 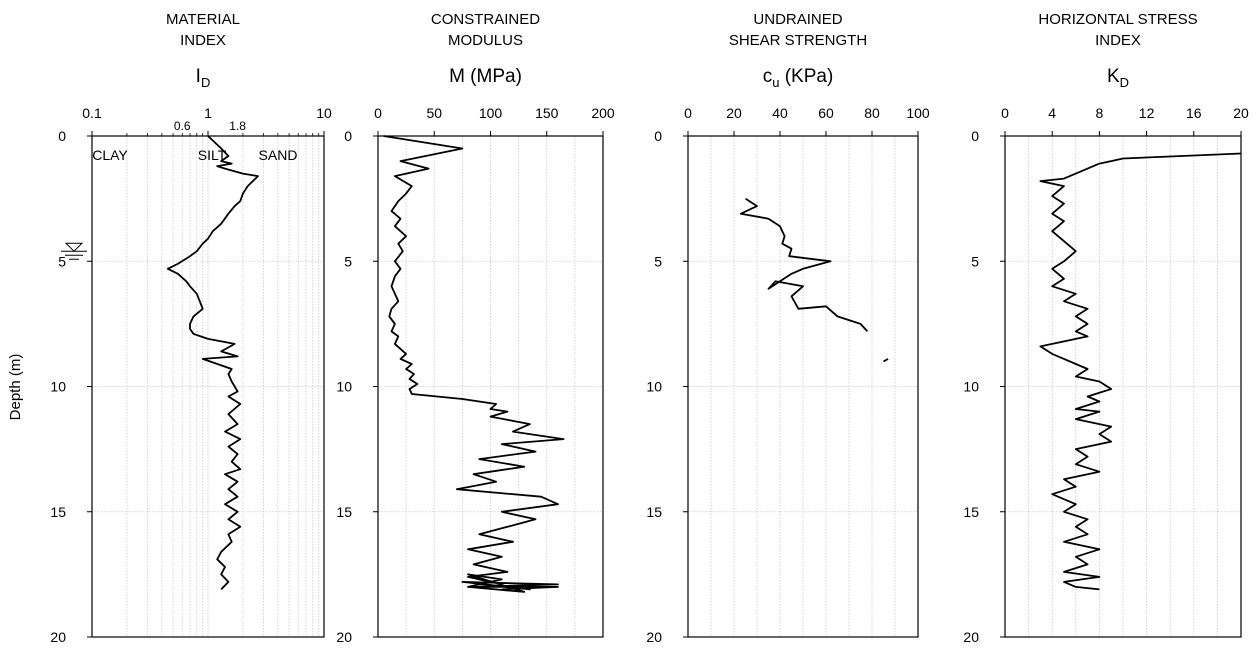 I want to click on axis-symbol-label: ID, so click(x=203, y=78).